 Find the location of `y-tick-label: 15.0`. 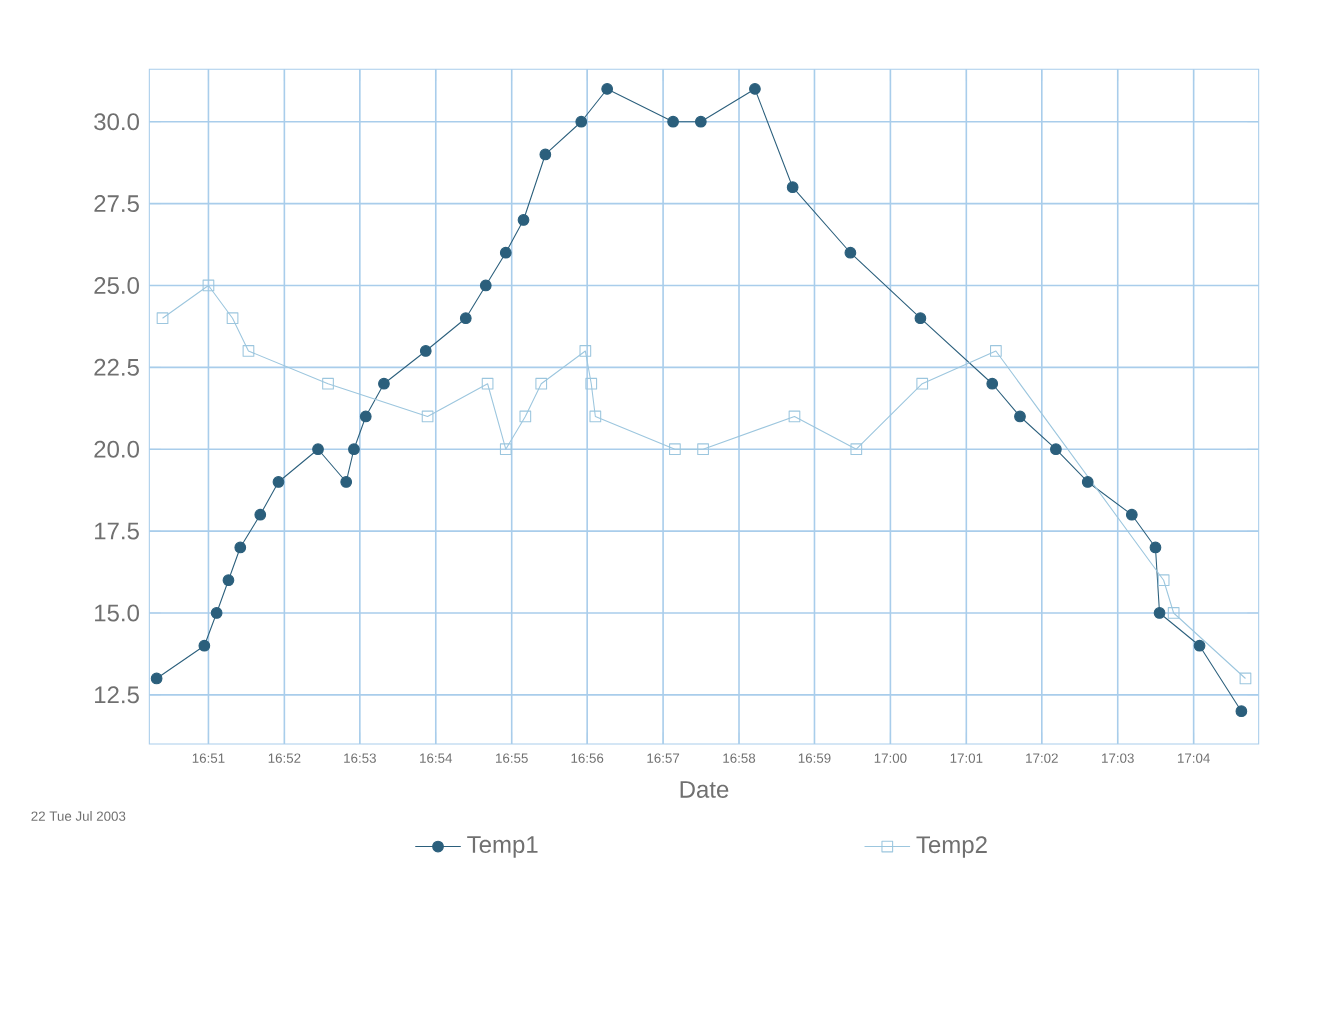

y-tick-label: 15.0 is located at coordinates (117, 613).